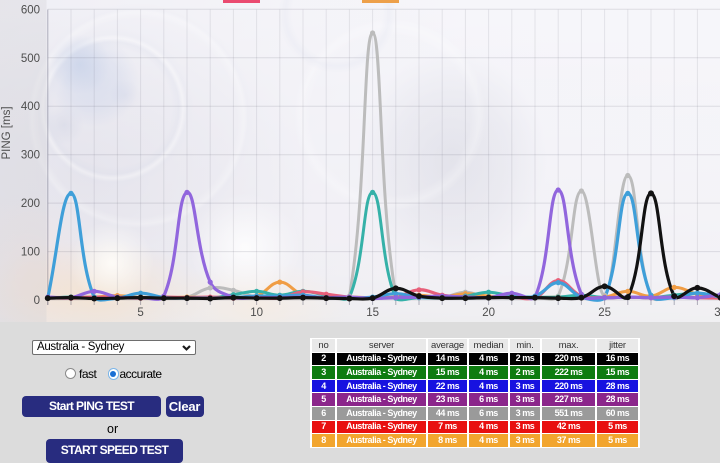 This screenshot has width=720, height=463. I want to click on svg-text: 100, so click(30, 253).